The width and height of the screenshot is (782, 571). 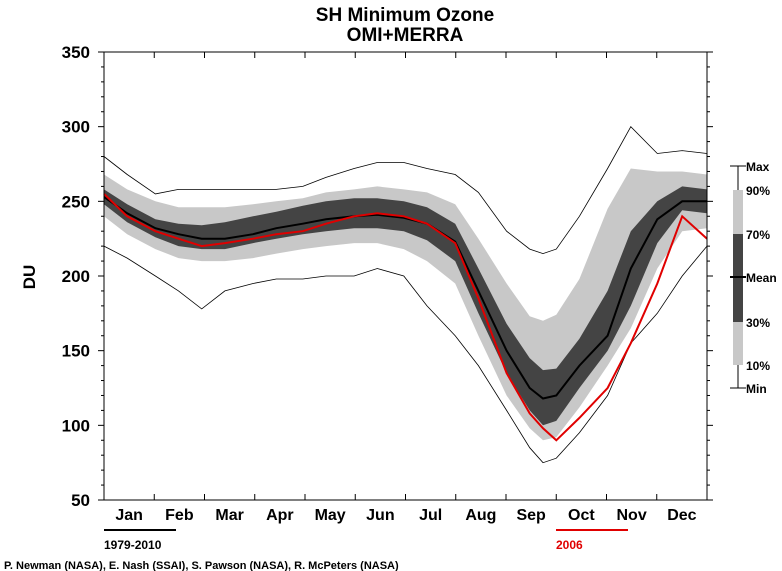 I want to click on climatology-label: 1979-2010, so click(x=133, y=545).